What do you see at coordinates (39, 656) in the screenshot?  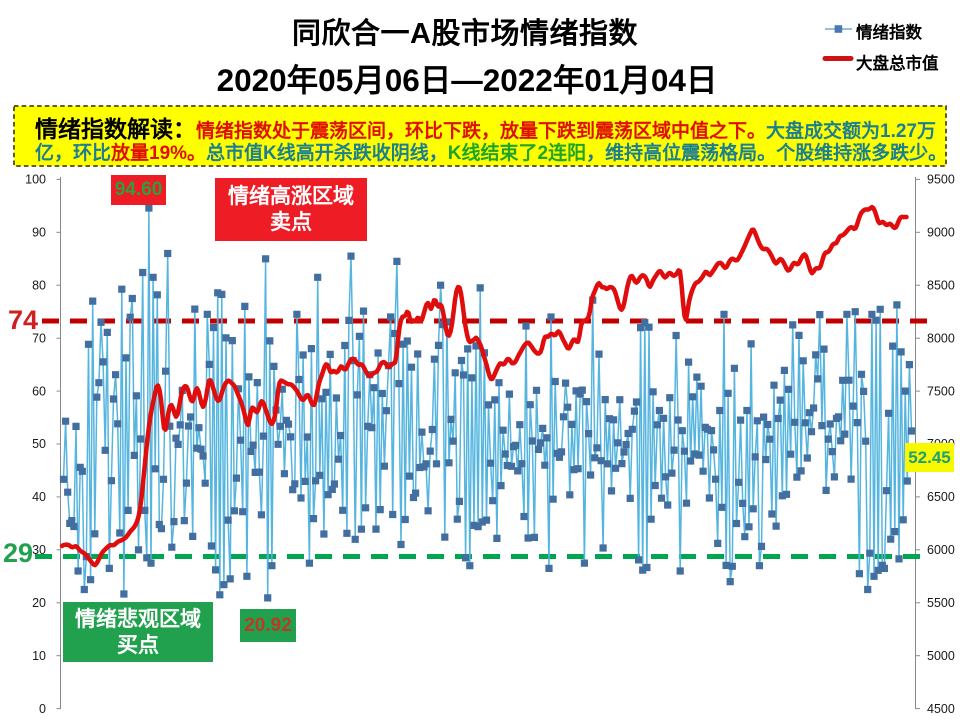 I see `svg-text: 10` at bounding box center [39, 656].